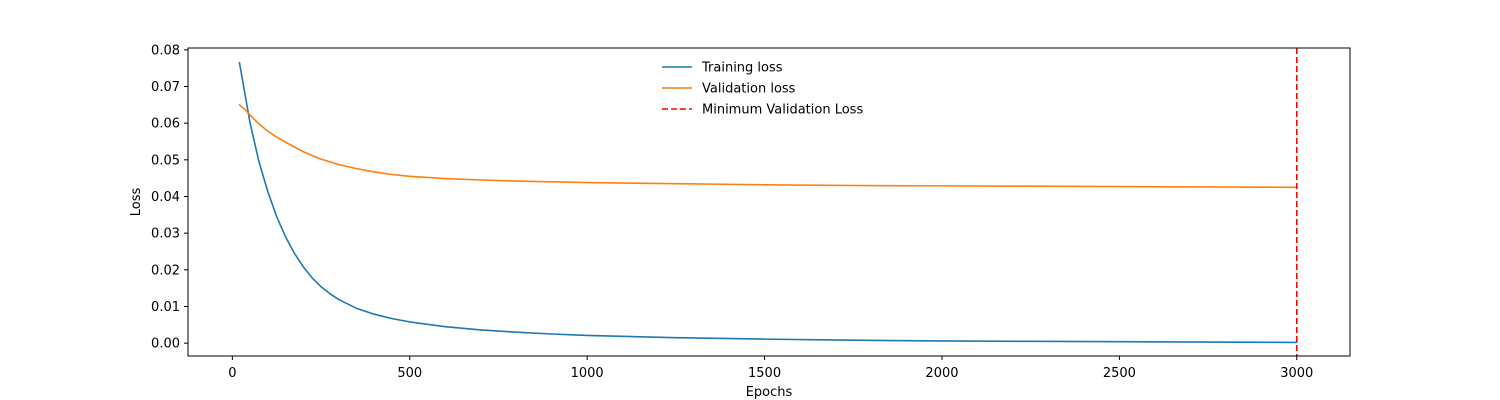 This screenshot has height=400, width=1500. I want to click on y-tick-label: 0.04, so click(165, 197).